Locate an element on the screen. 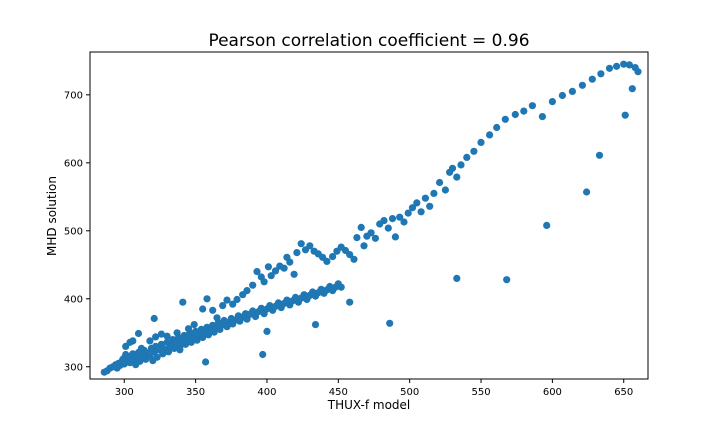 The width and height of the screenshot is (720, 436). y-tick-label: 600 is located at coordinates (73, 163).